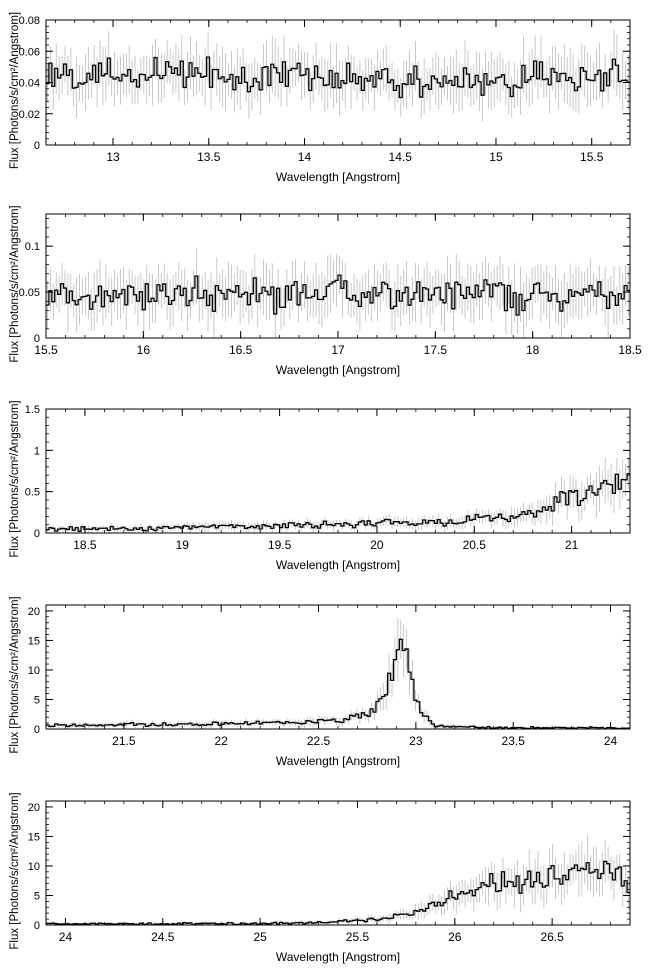 The height and width of the screenshot is (972, 653). I want to click on x-tick-label: 23, so click(416, 741).